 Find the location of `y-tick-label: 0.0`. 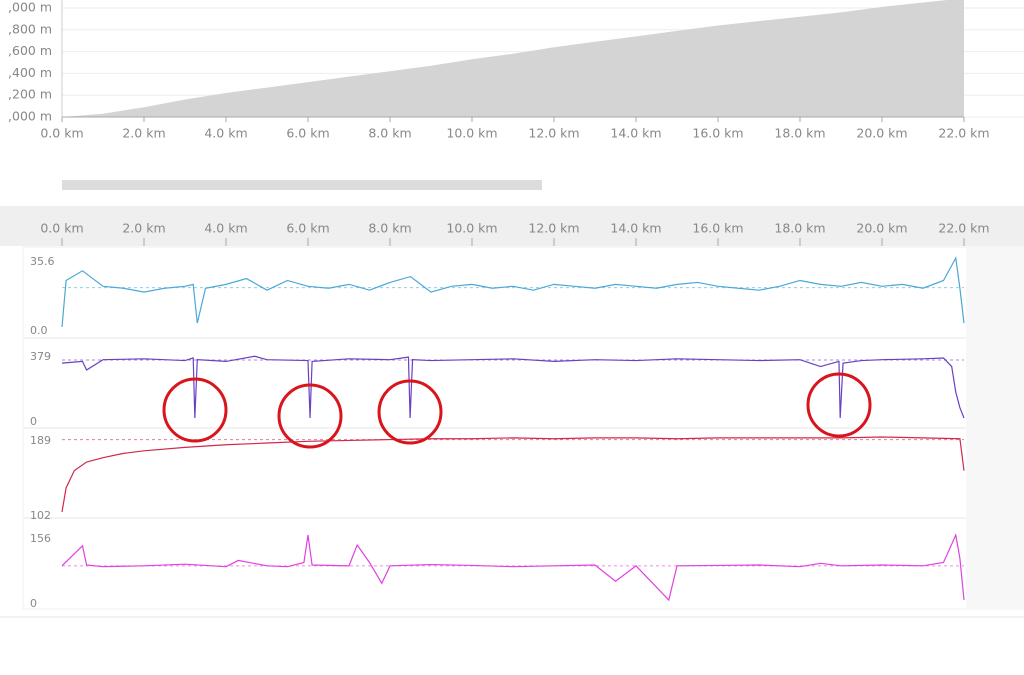

y-tick-label: 0.0 is located at coordinates (39, 330).